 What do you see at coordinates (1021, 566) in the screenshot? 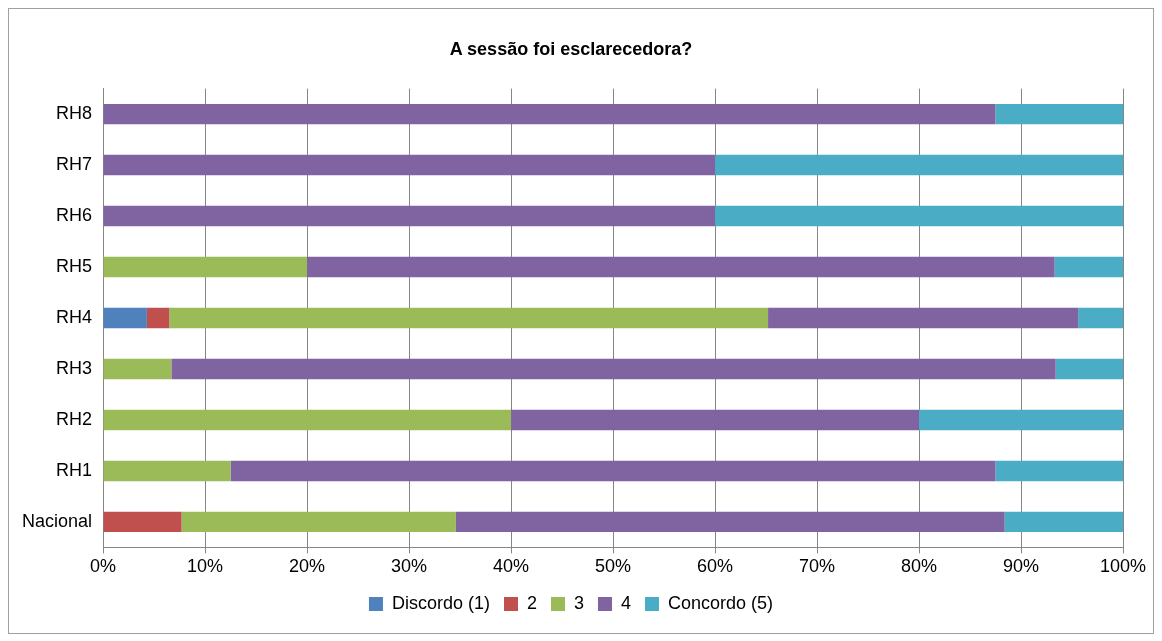
I see `x-tick-label: 90%` at bounding box center [1021, 566].